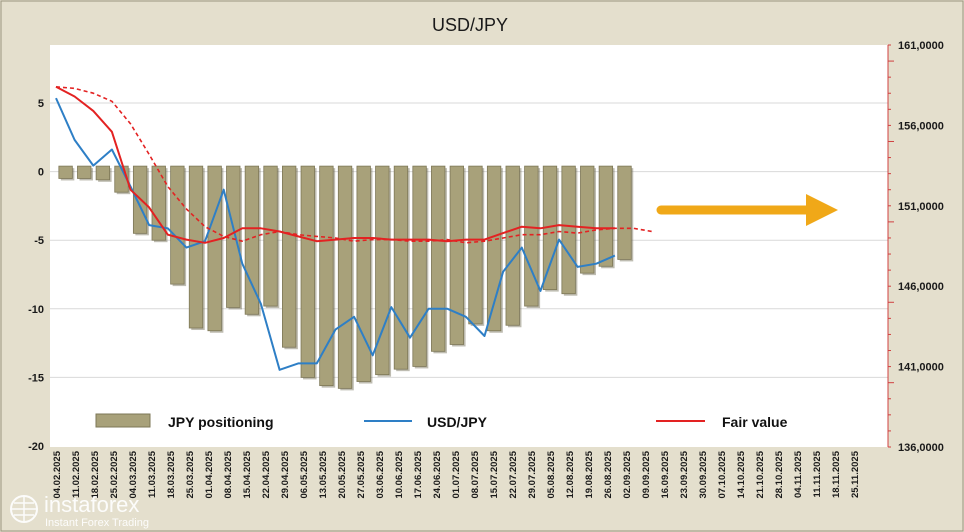 This screenshot has height=532, width=964. I want to click on right-tick-label: 156,0000, so click(921, 126).